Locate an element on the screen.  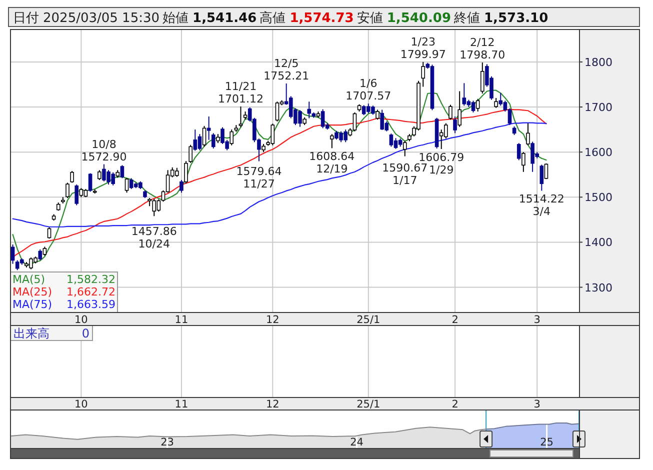
x-tick-label: 10 is located at coordinates (81, 320).